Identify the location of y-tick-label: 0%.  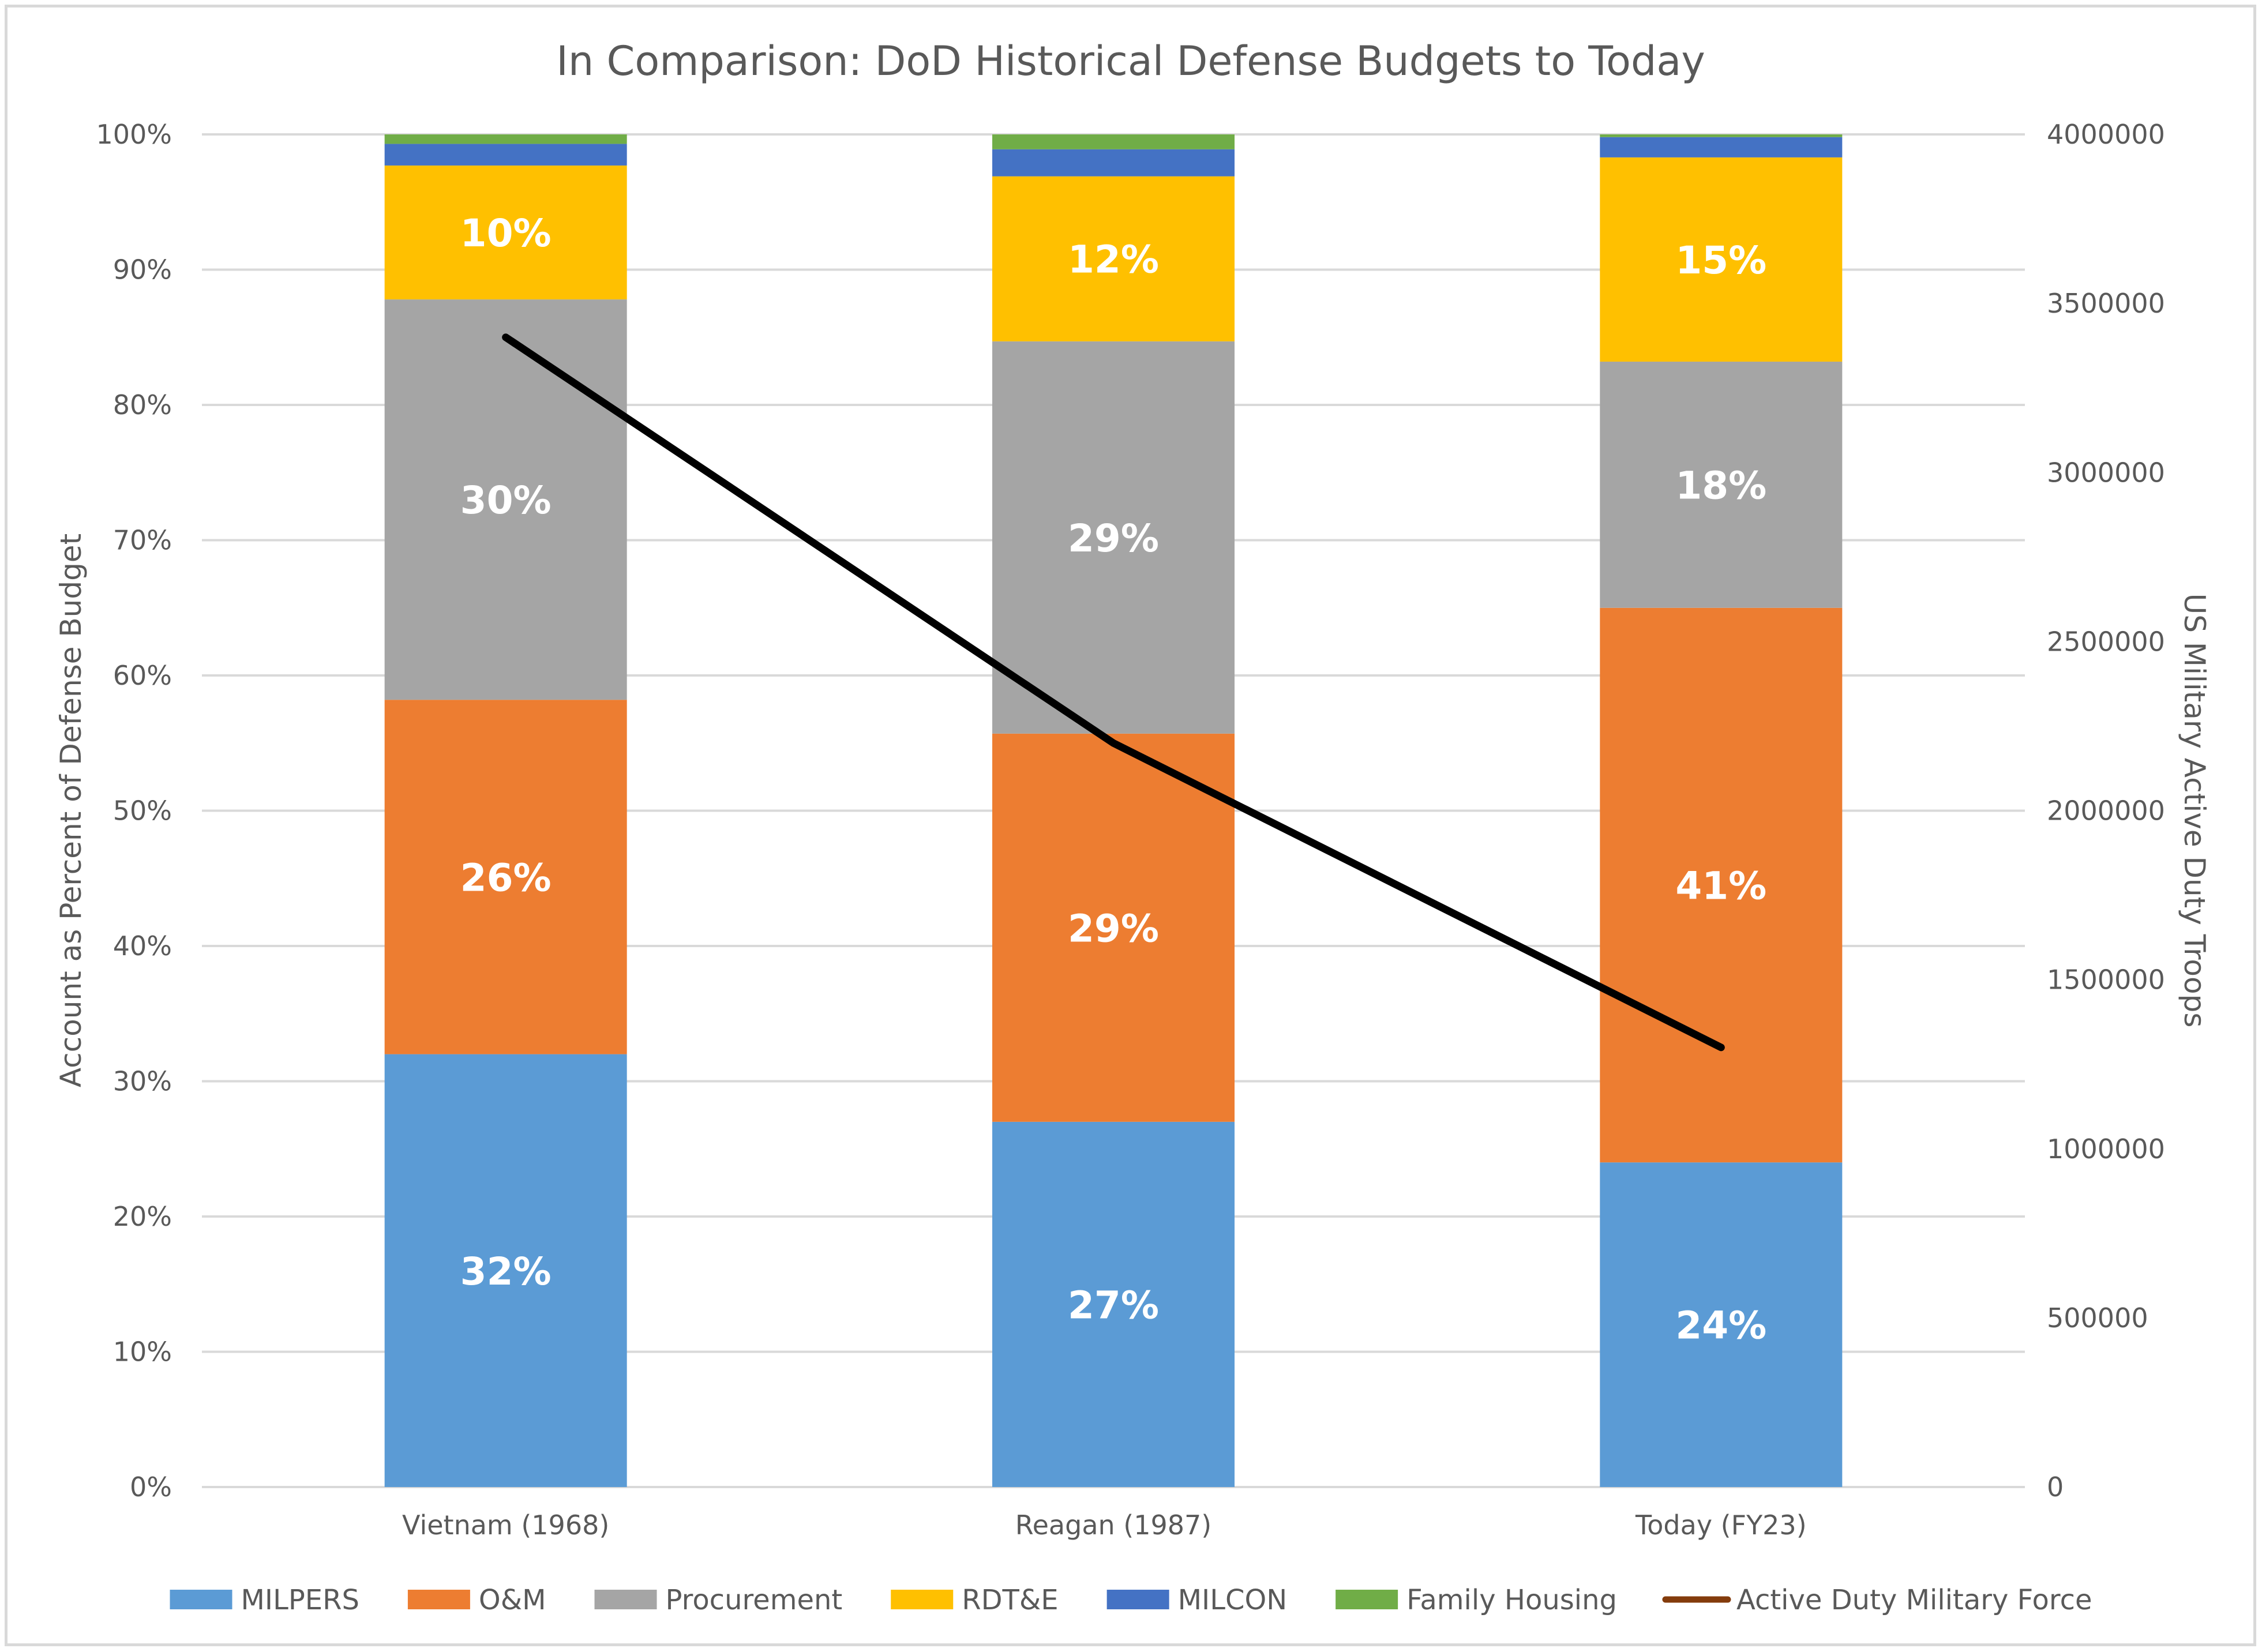
(151, 1487).